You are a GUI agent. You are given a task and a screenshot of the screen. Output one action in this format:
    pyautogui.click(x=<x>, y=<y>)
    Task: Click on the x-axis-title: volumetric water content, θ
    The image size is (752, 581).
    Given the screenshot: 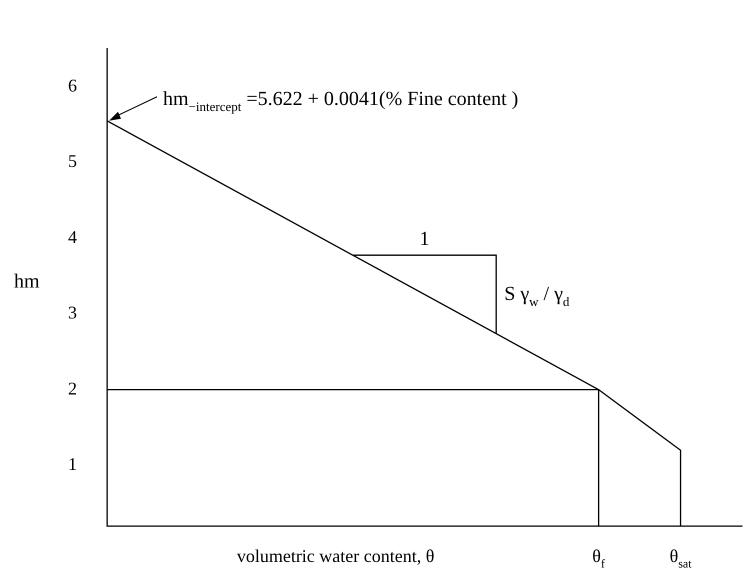 What is the action you would take?
    pyautogui.click(x=335, y=556)
    